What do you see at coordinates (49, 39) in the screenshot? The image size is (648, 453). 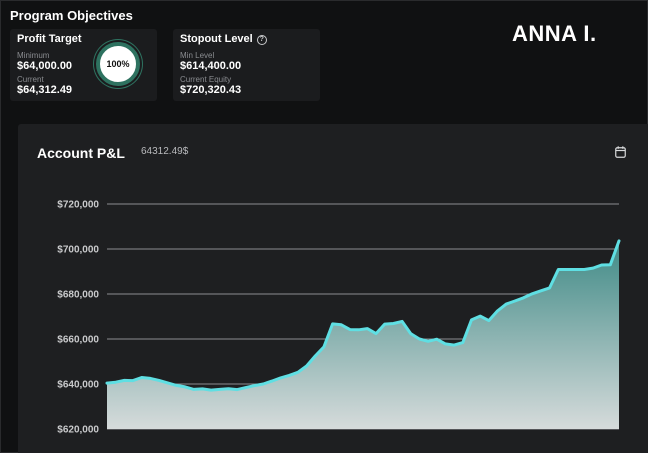 I see `profit-target-title: Profit Target` at bounding box center [49, 39].